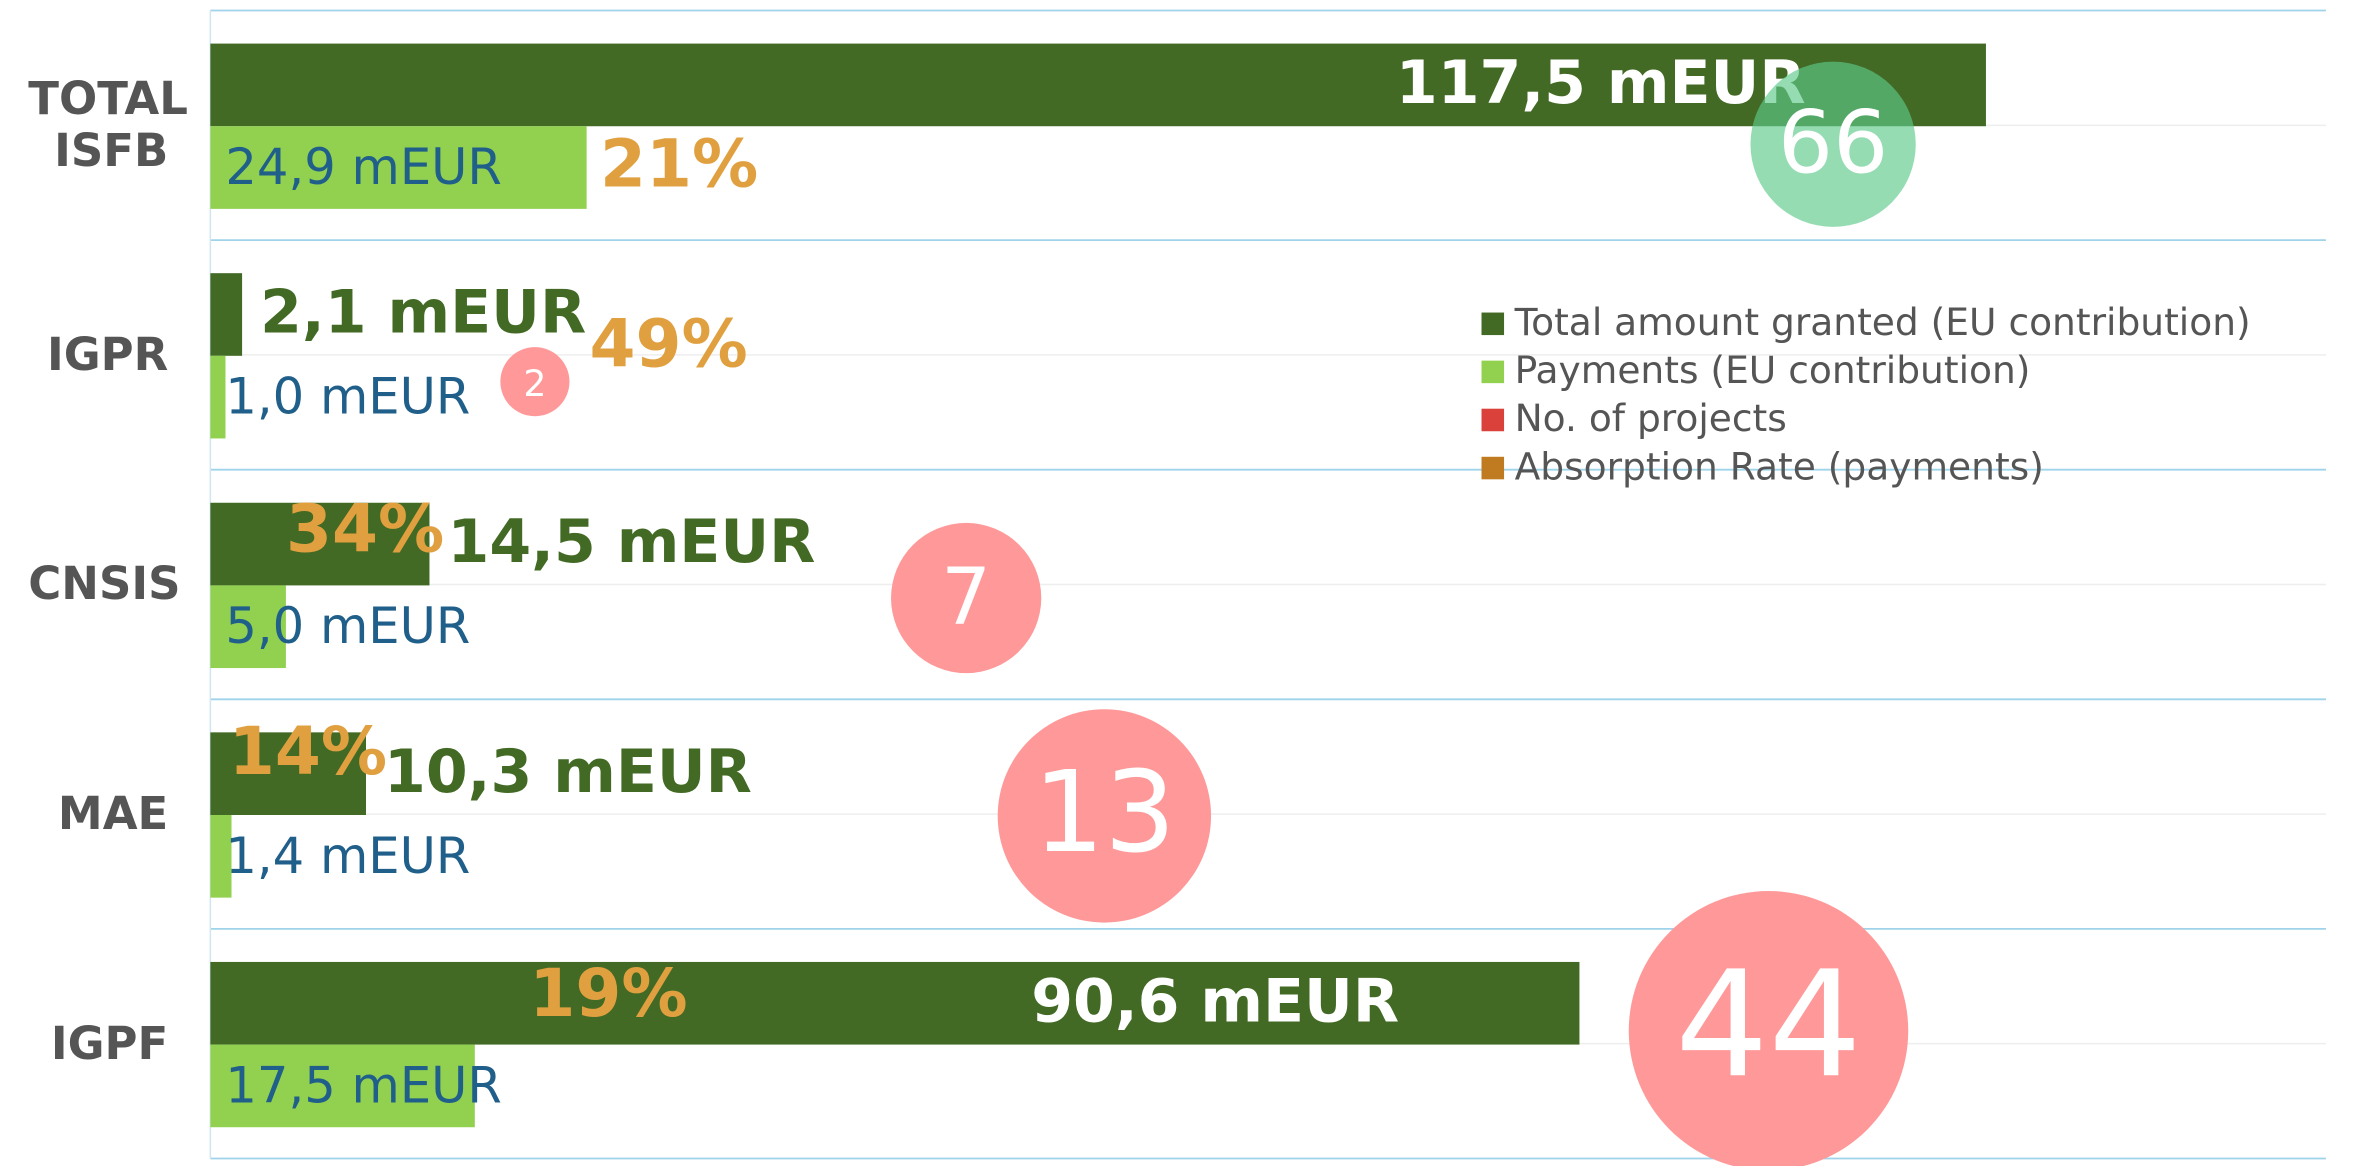  Describe the element at coordinates (1882, 322) in the screenshot. I see `legend-label: Total amount granted (EU contribution)` at that location.